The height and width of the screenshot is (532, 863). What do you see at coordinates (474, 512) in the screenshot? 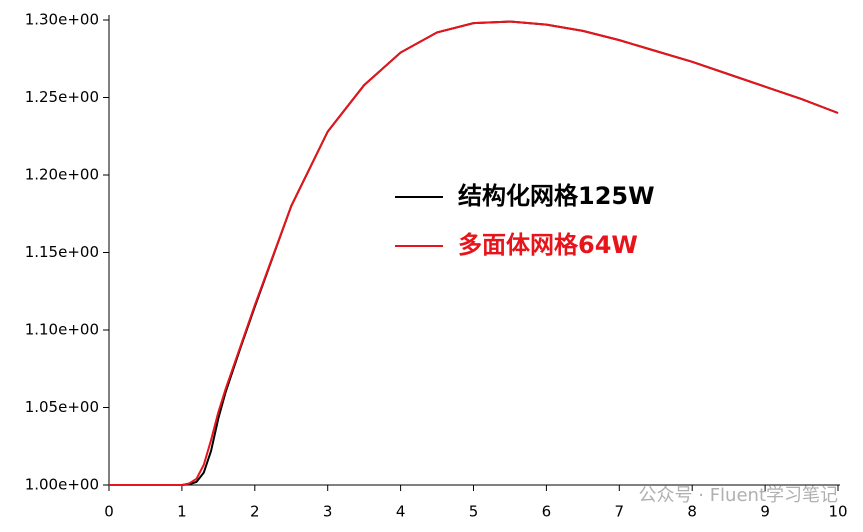
I see `x-tick-label: 5` at bounding box center [474, 512].